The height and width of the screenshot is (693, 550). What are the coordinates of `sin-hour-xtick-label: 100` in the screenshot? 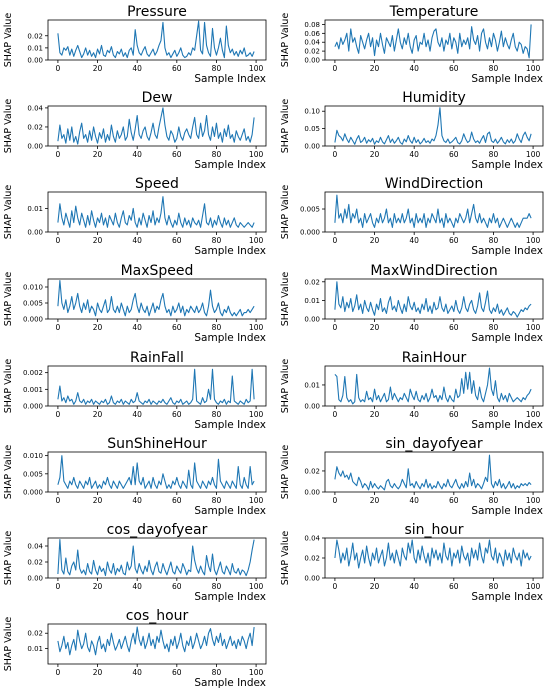 It's located at (533, 586).